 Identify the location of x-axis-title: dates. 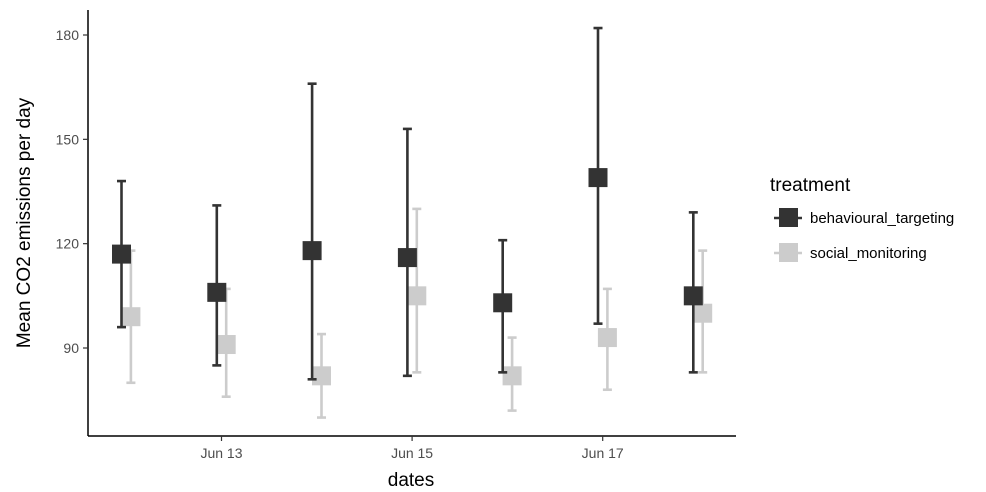
(411, 480).